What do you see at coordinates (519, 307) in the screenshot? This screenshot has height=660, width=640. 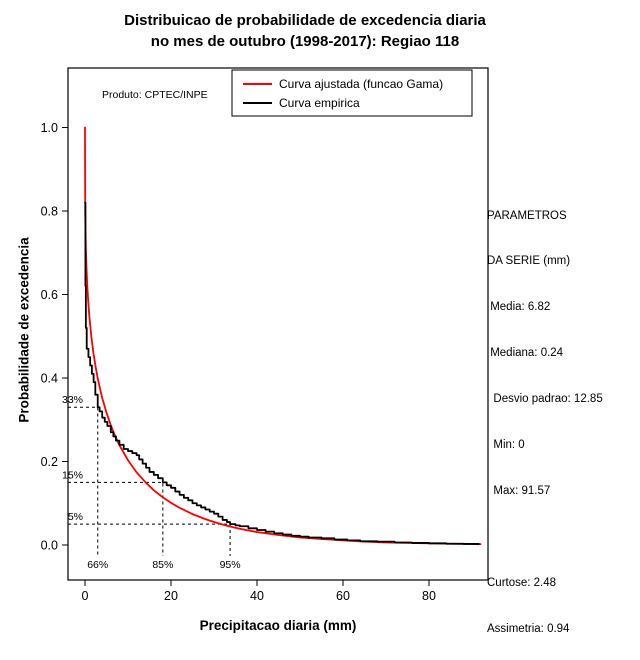 I see `stats-line-2: Media: 6.82` at bounding box center [519, 307].